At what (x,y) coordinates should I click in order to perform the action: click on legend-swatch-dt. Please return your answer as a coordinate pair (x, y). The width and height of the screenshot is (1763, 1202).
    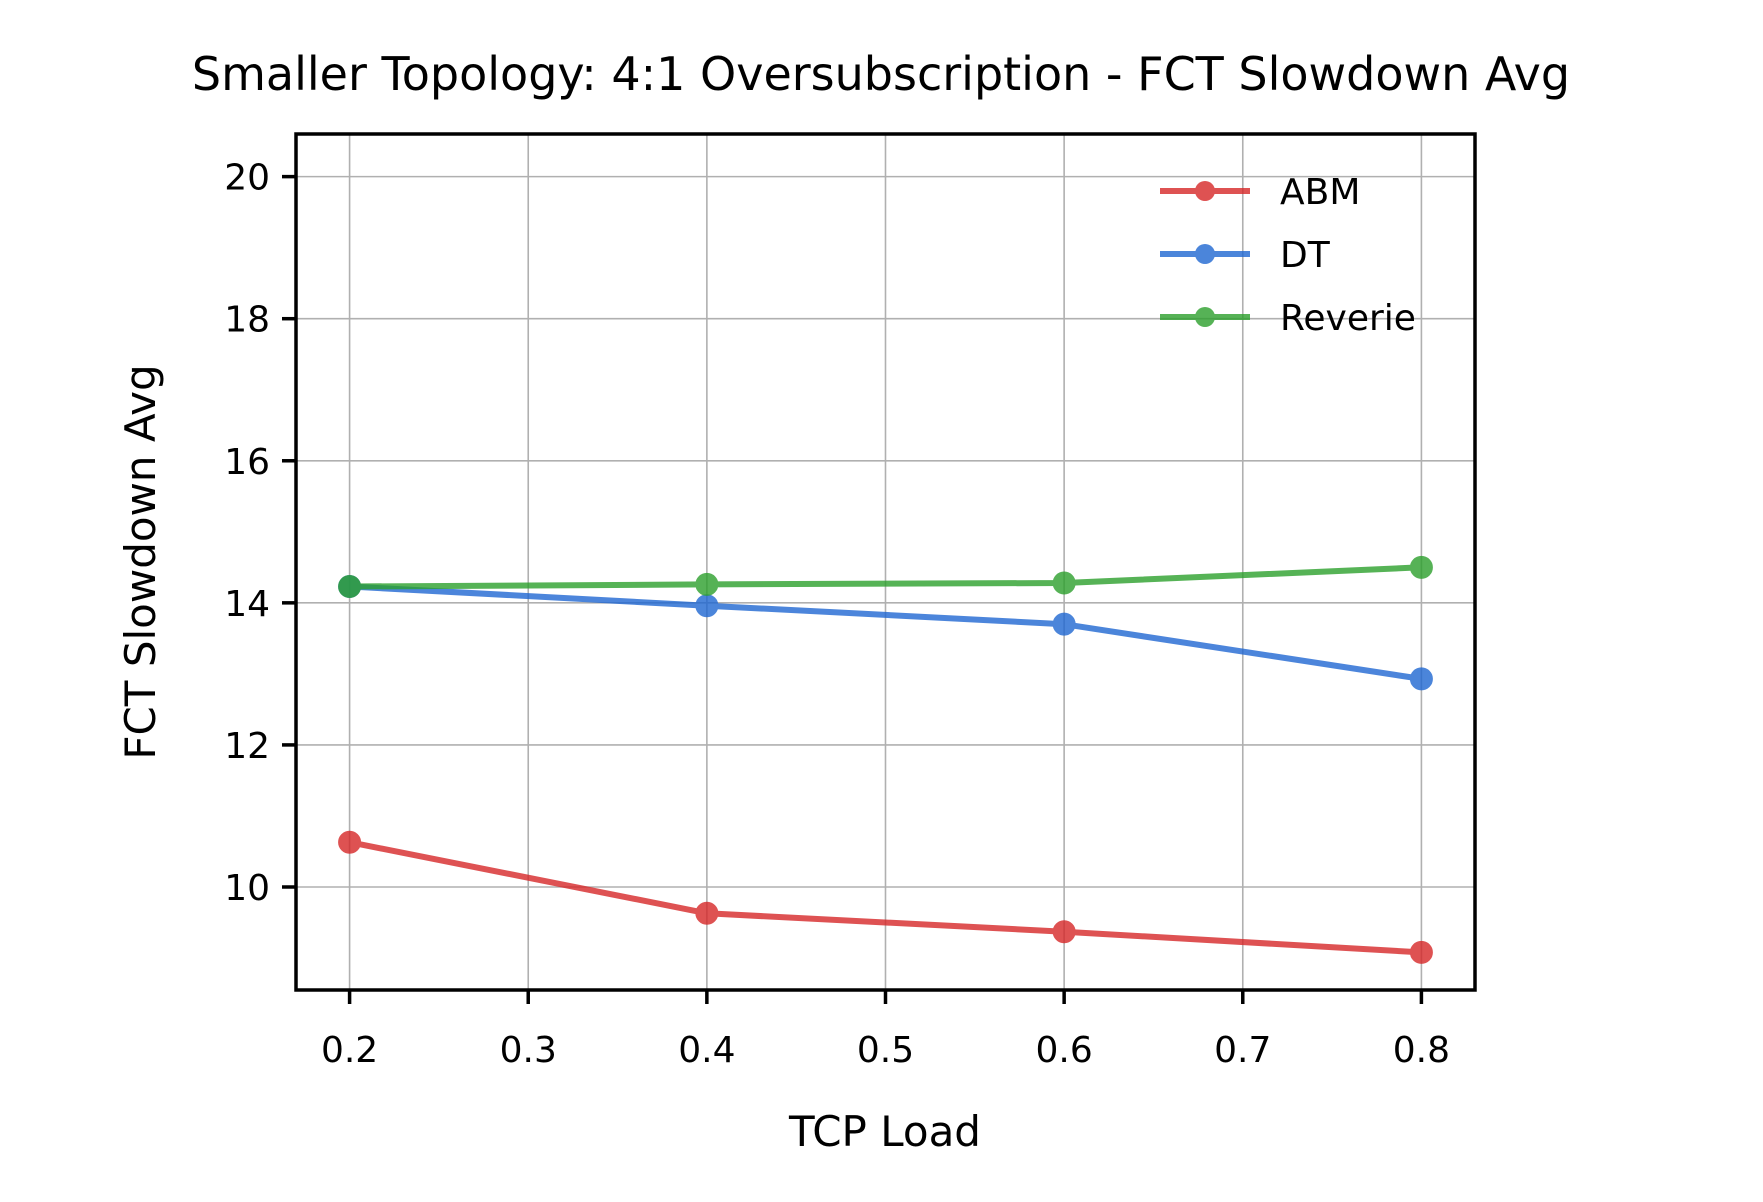
    Looking at the image, I should click on (1205, 254).